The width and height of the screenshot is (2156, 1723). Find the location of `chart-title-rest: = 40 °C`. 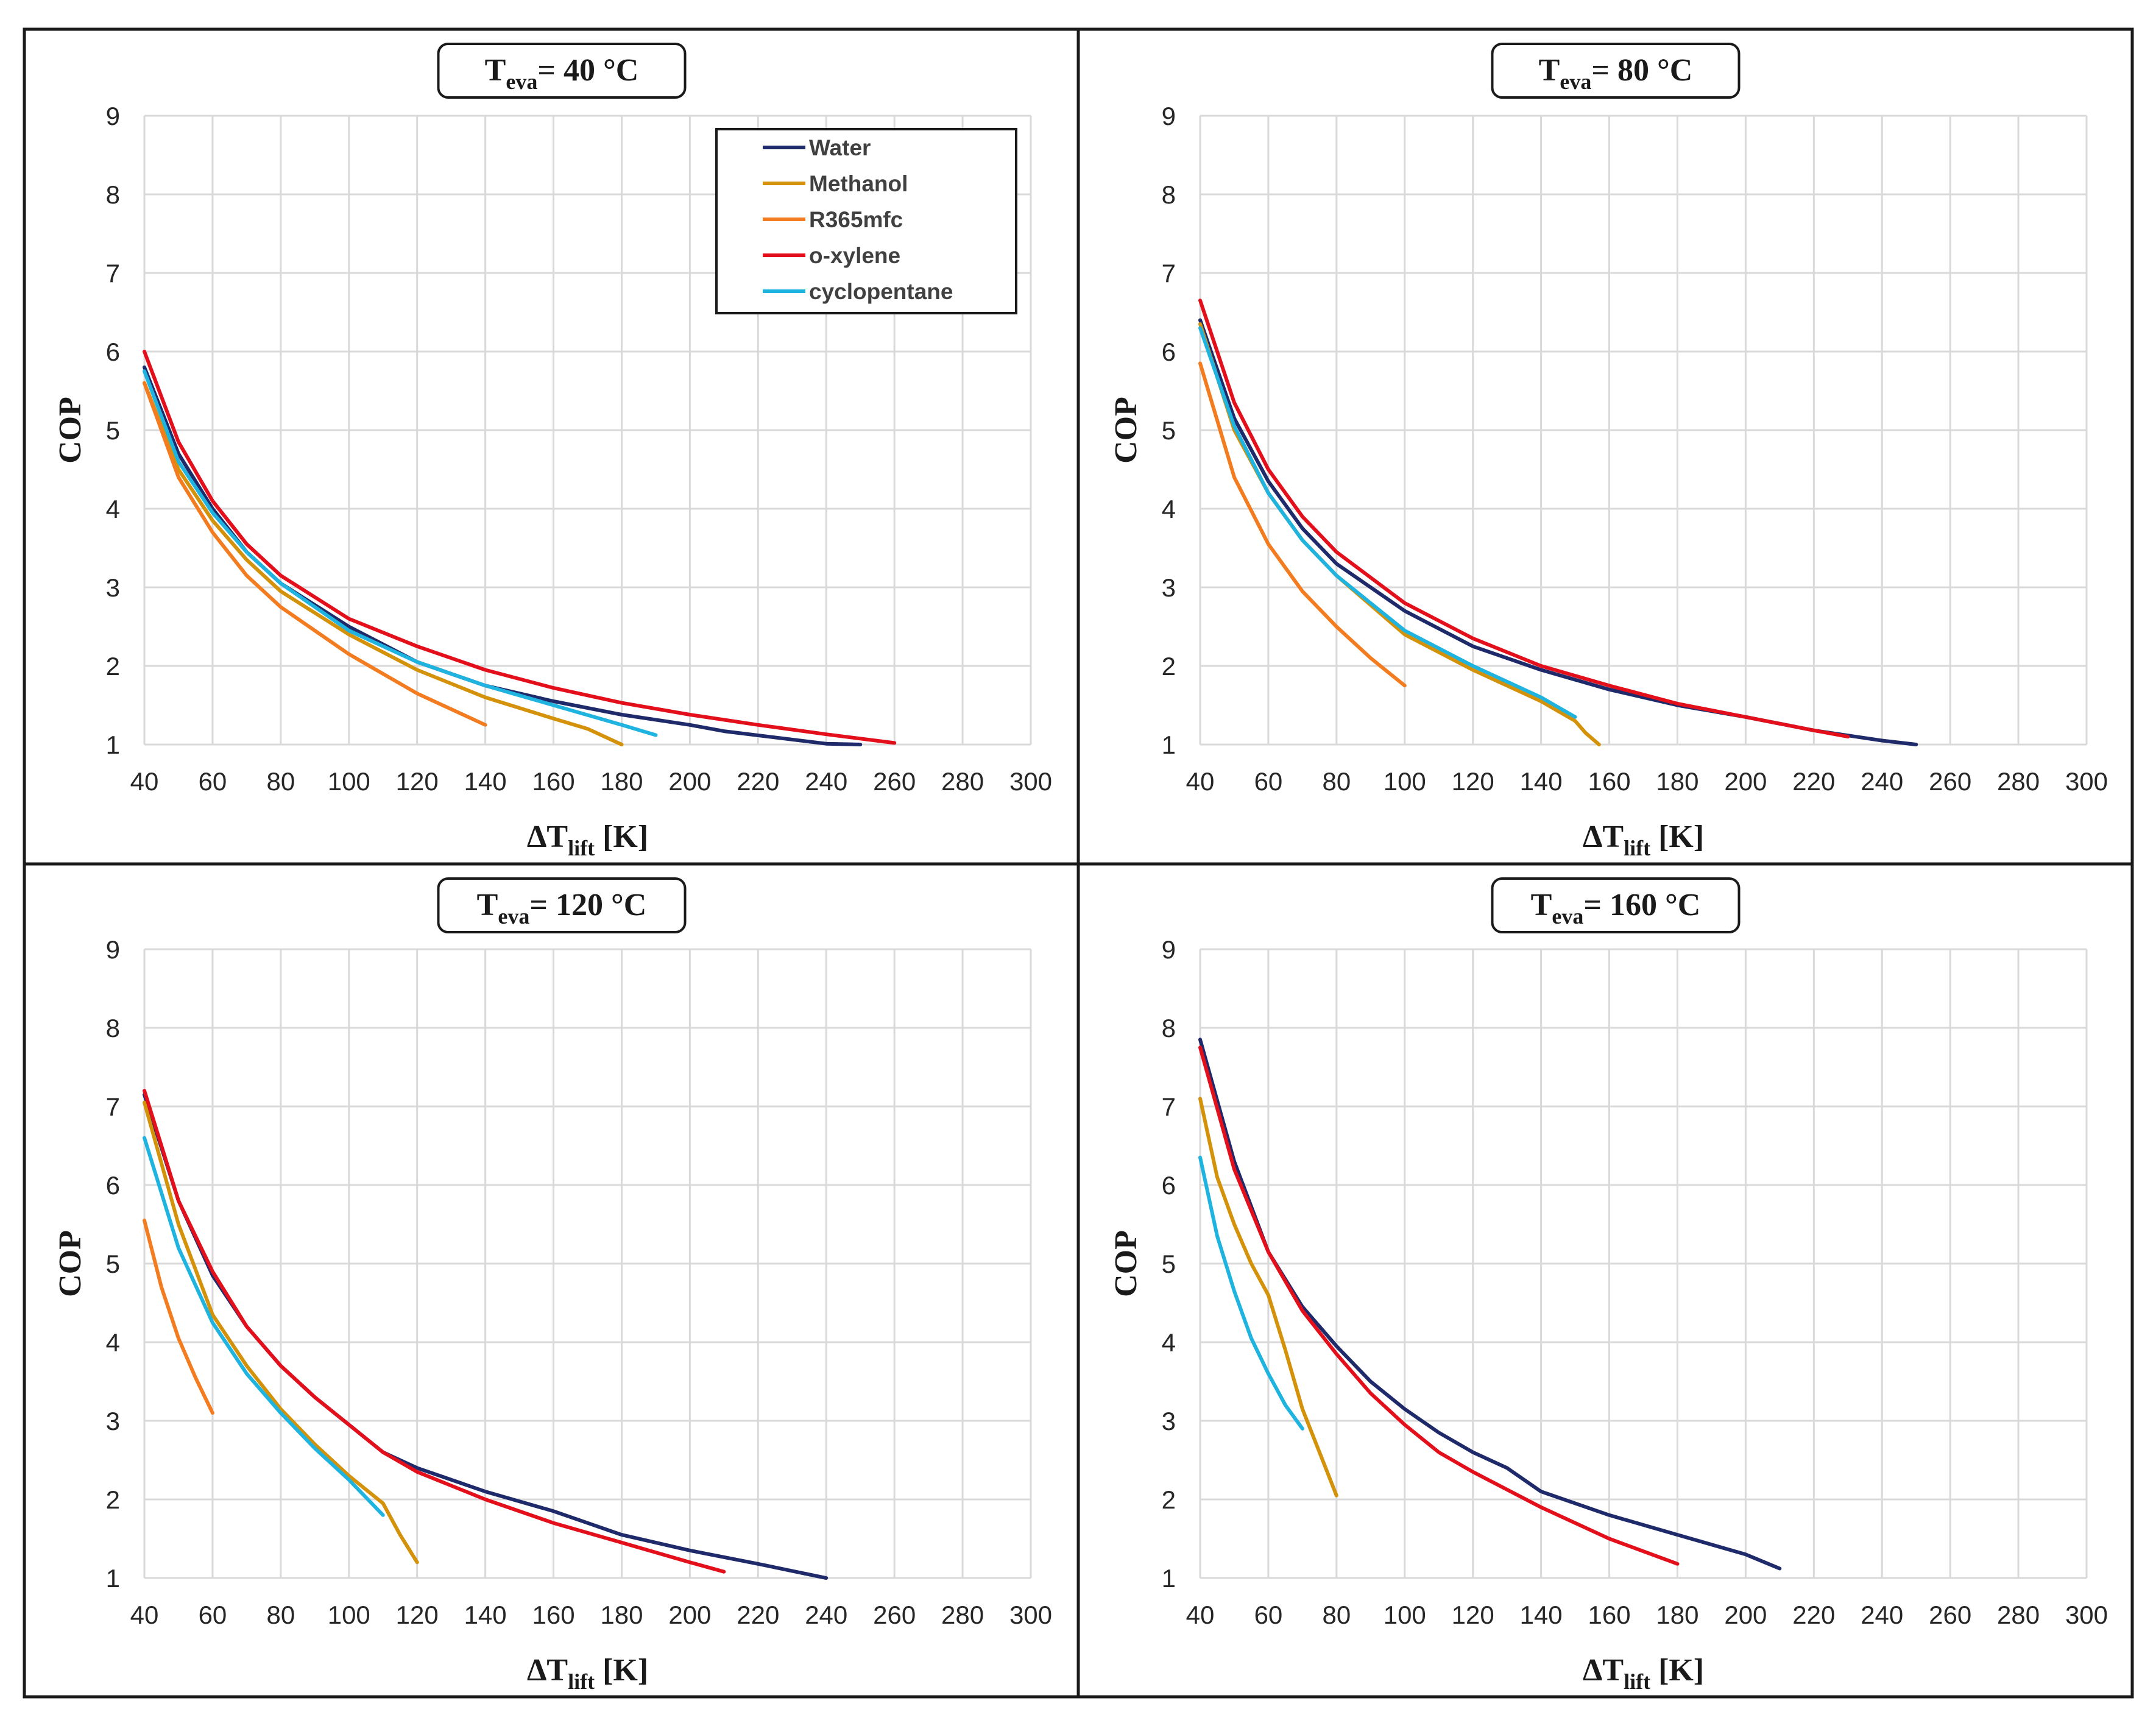

chart-title-rest: = 40 °C is located at coordinates (587, 70).